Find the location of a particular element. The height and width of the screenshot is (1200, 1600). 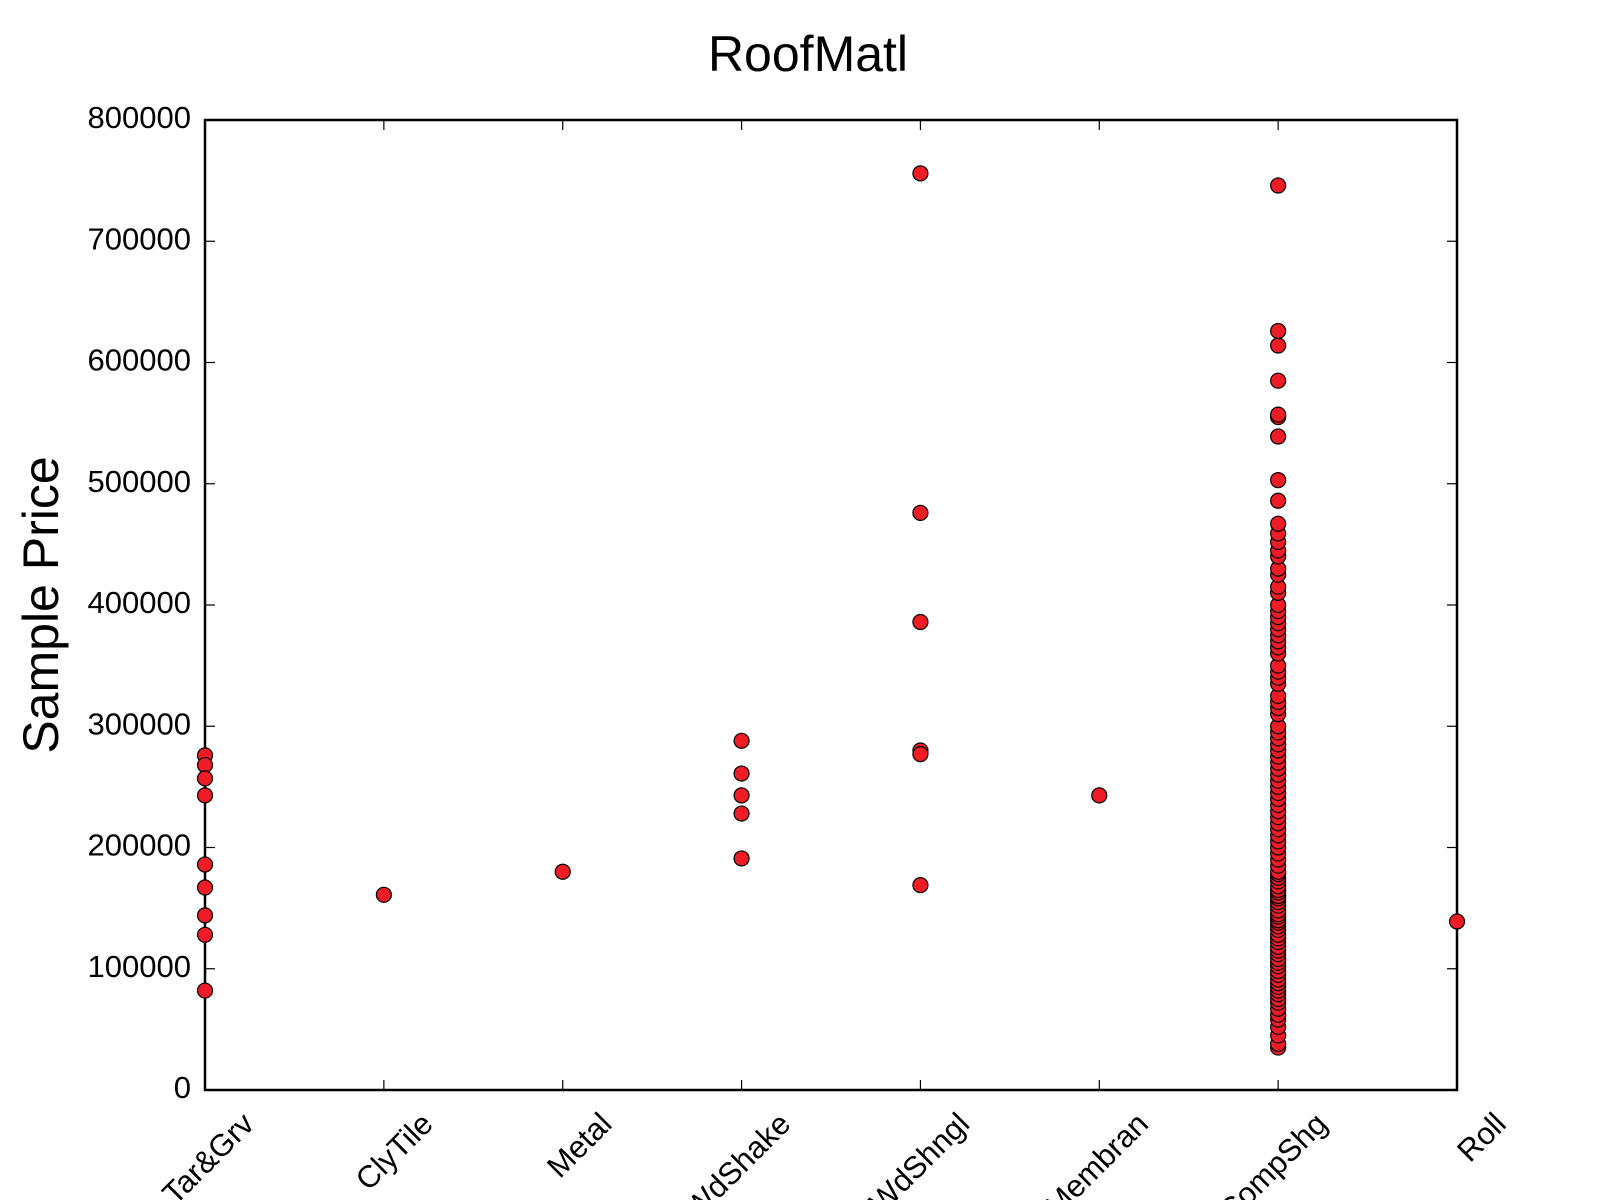

chart-title: RoofMatl is located at coordinates (808, 54).